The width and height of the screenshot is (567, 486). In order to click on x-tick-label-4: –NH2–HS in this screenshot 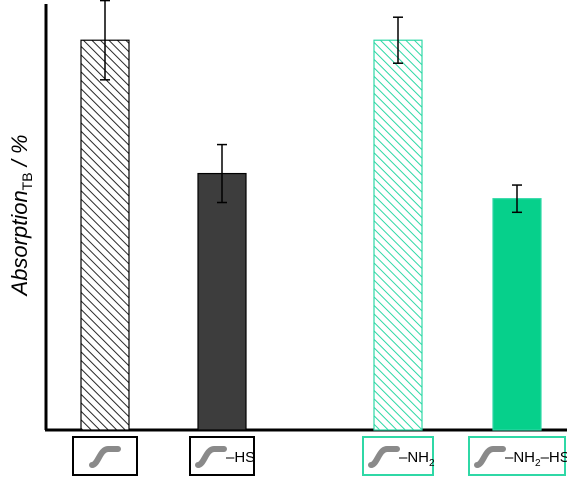, I will do `click(517, 456)`.